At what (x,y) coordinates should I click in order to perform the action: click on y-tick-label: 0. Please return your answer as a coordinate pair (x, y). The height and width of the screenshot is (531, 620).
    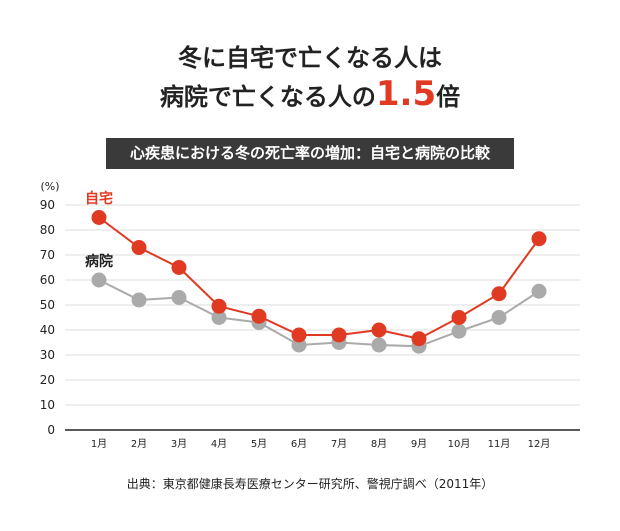
    Looking at the image, I should click on (51, 430).